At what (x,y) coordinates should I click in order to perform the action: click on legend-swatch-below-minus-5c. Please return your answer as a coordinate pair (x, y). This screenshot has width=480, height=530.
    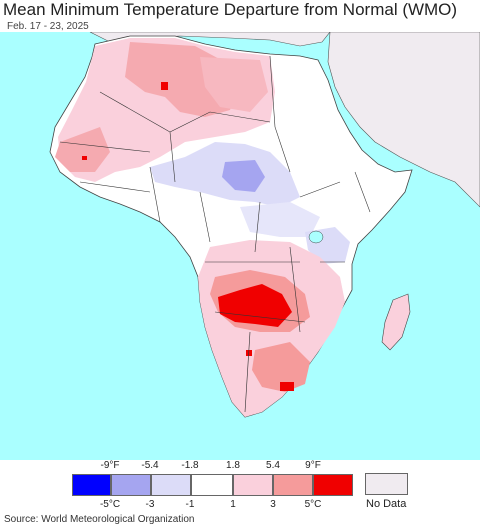
    Looking at the image, I should click on (91, 485).